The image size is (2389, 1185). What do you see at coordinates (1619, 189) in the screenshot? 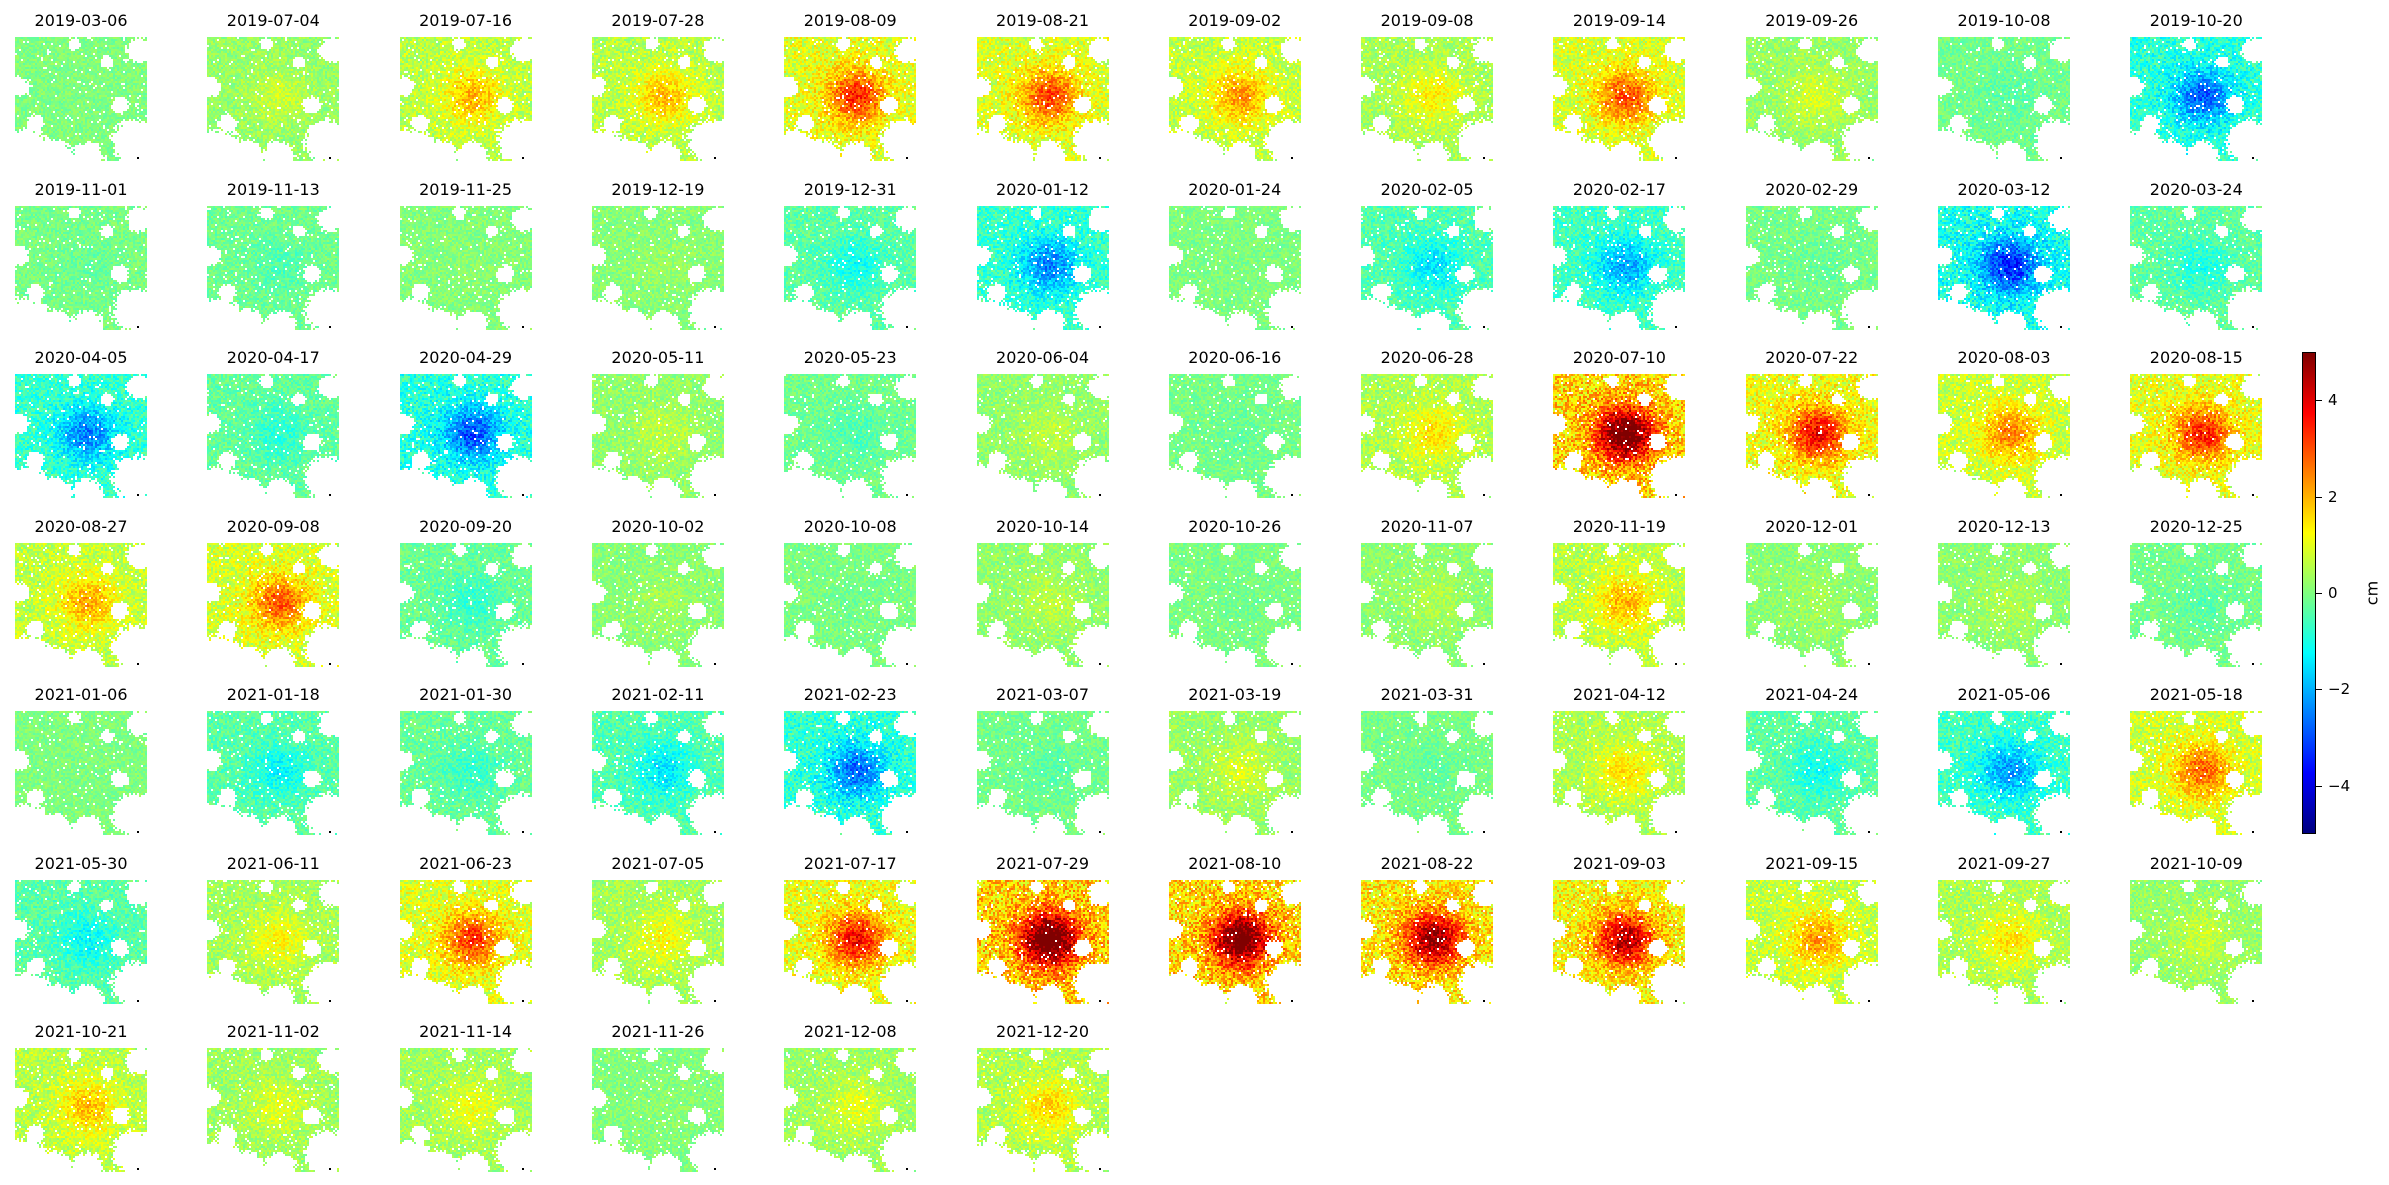
I see `panel-title: 2020-02-17` at bounding box center [1619, 189].